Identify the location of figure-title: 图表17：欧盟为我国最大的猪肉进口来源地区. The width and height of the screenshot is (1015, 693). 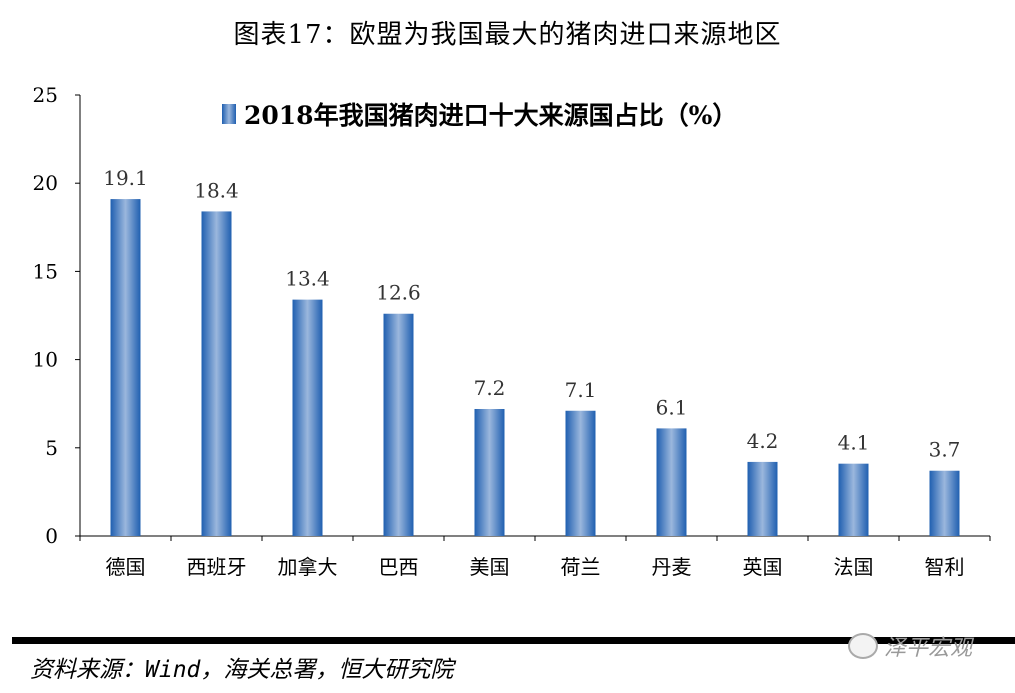
(507, 35).